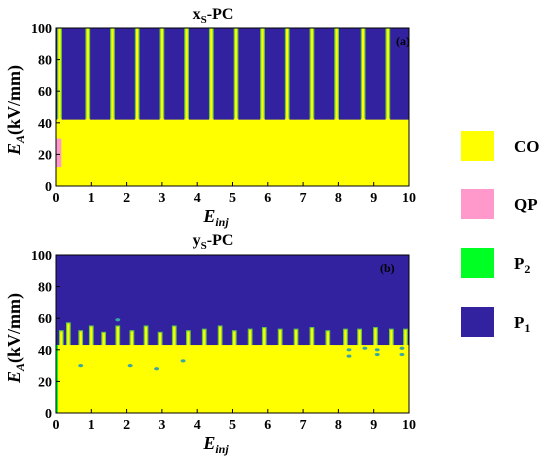  I want to click on panel-a-x-ticks: 0 1 2 3 4 5 6 7 8 9 10, so click(234, 194).